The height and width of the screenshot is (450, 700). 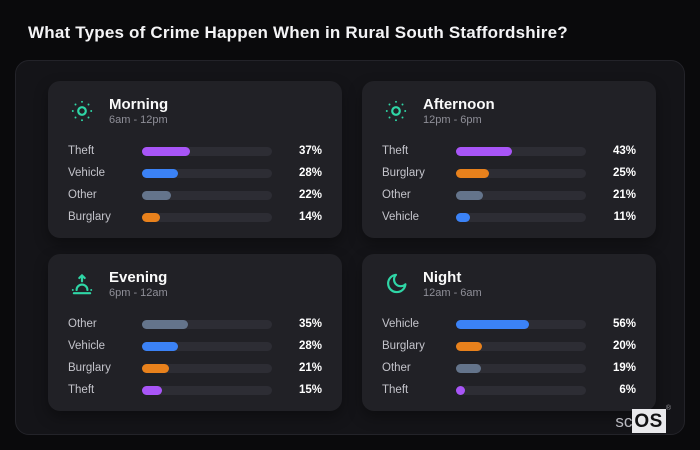 I want to click on card-subtitle: 12pm - 6pm, so click(x=452, y=119).